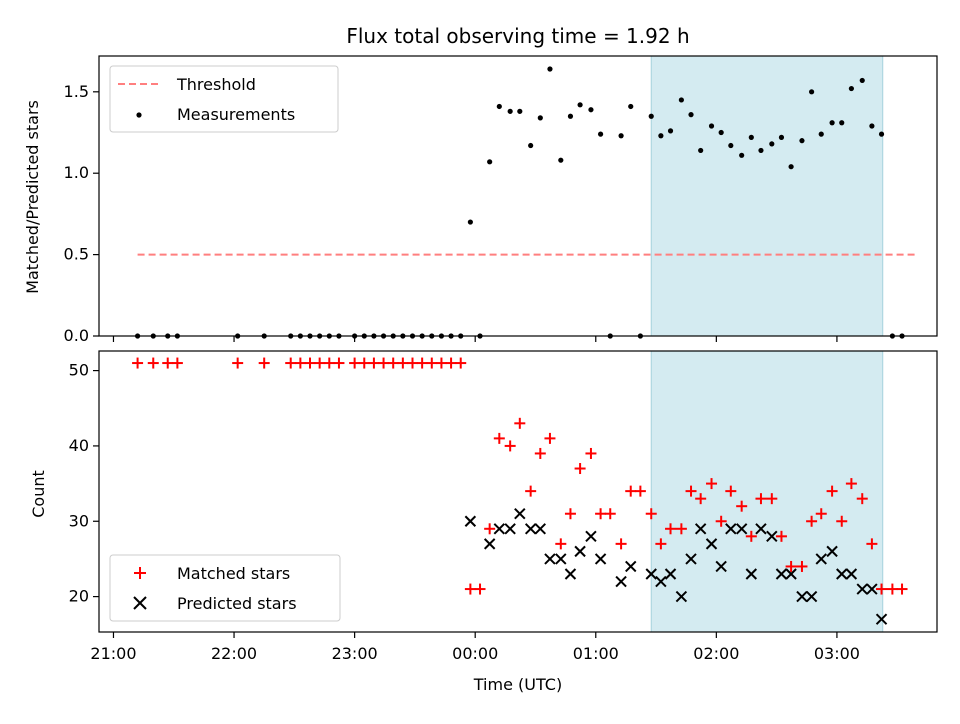 The image size is (960, 724). I want to click on x-tick-label: 03:00, so click(837, 653).